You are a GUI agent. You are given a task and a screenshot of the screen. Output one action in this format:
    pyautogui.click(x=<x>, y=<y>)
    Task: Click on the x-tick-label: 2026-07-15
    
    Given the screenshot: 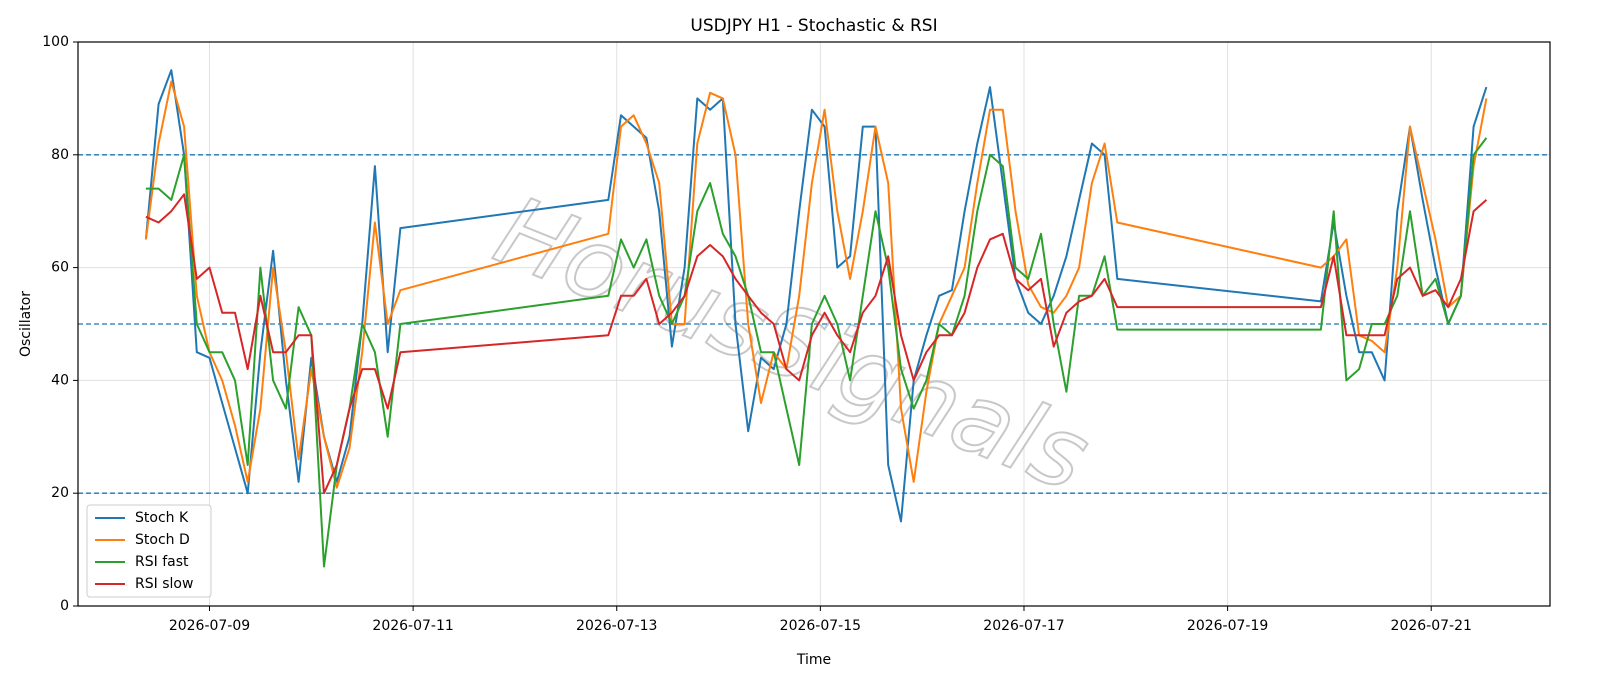 What is the action you would take?
    pyautogui.click(x=820, y=626)
    